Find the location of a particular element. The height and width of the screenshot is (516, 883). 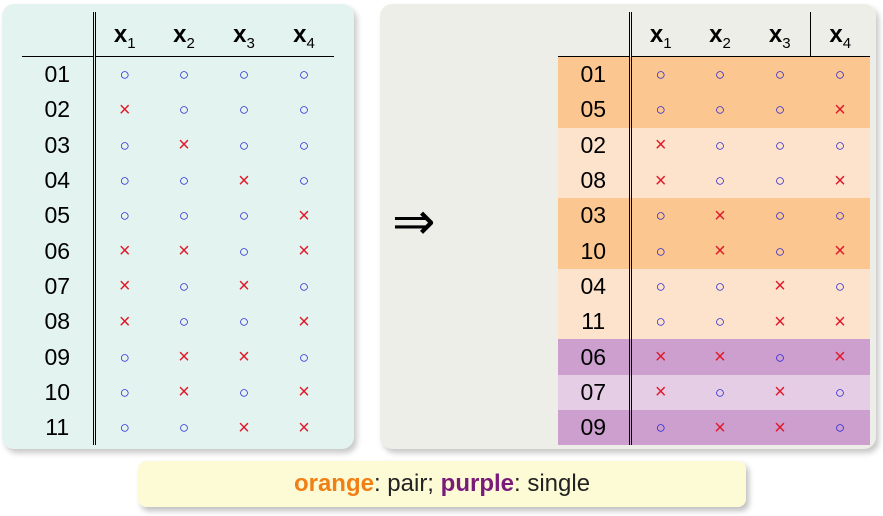

table-row: 03 ○ × ○ ○ is located at coordinates (714, 216).